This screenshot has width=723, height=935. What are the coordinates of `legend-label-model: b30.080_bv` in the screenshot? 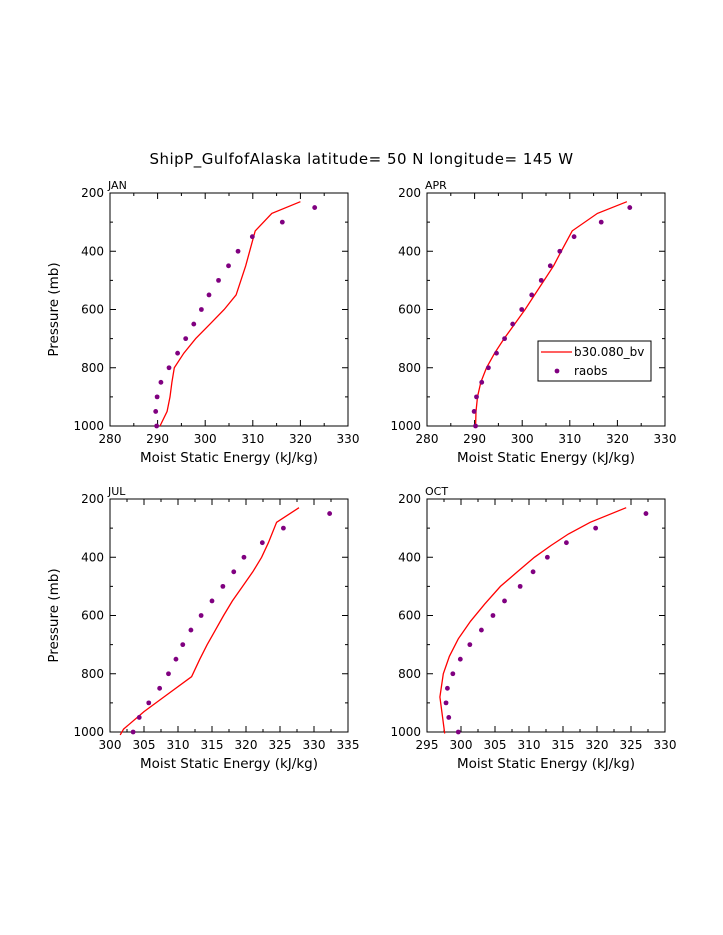 It's located at (609, 352).